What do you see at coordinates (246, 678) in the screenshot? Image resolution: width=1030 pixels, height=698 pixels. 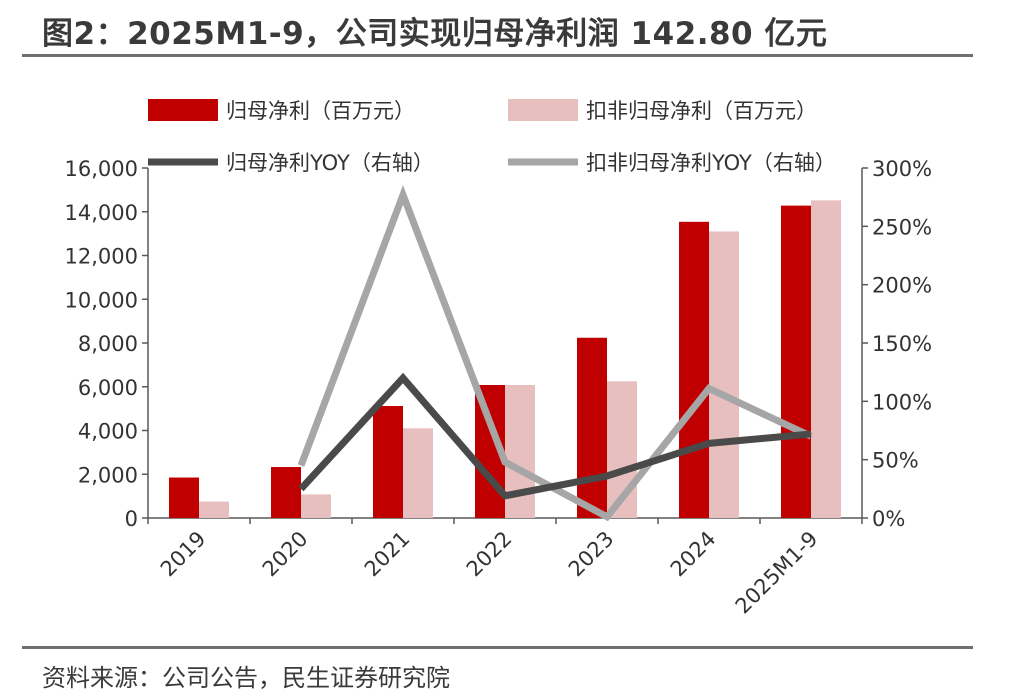 I see `source-note: 资料来源：公司公告，民生证券研究院` at bounding box center [246, 678].